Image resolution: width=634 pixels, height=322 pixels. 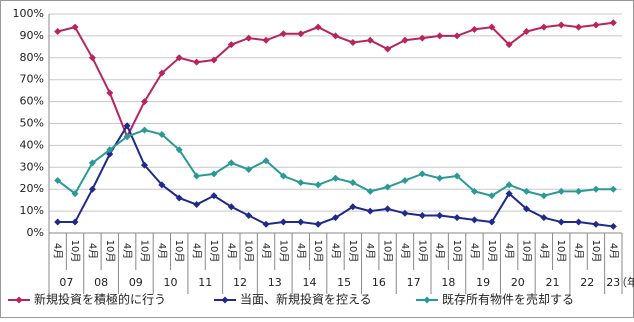 What do you see at coordinates (101, 282) in the screenshot?
I see `x-group-label: 08` at bounding box center [101, 282].